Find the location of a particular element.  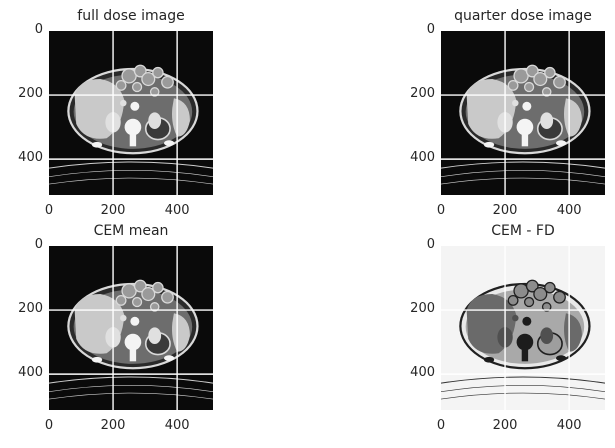

image-panel: quarter dose image 0 200 400 0 200 400 is located at coordinates (507, 113).